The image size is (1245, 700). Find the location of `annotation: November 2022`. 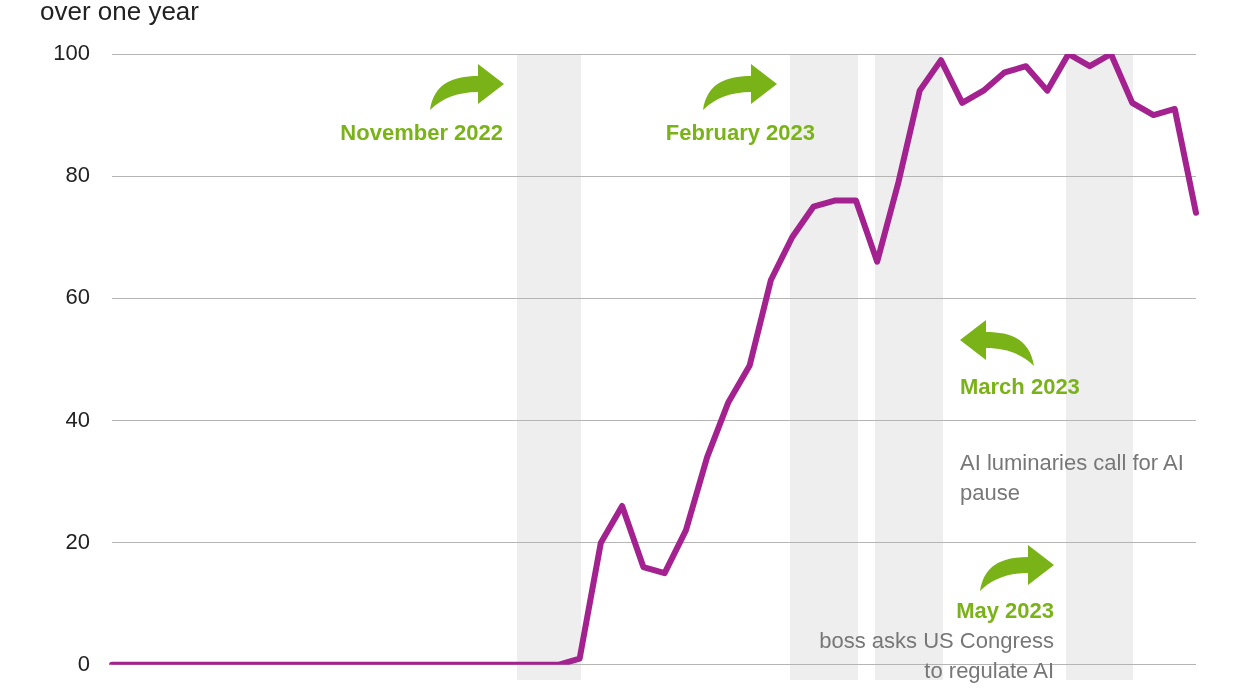

annotation: November 2022 is located at coordinates (421, 133).